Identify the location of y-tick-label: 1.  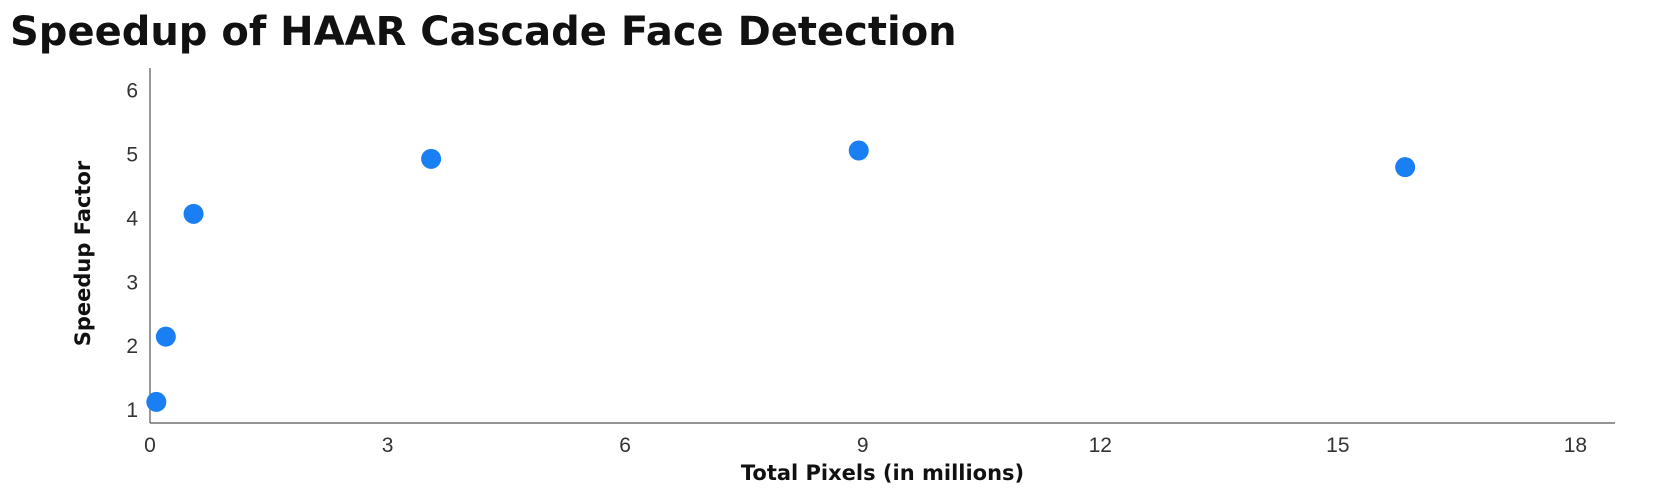
(132, 410).